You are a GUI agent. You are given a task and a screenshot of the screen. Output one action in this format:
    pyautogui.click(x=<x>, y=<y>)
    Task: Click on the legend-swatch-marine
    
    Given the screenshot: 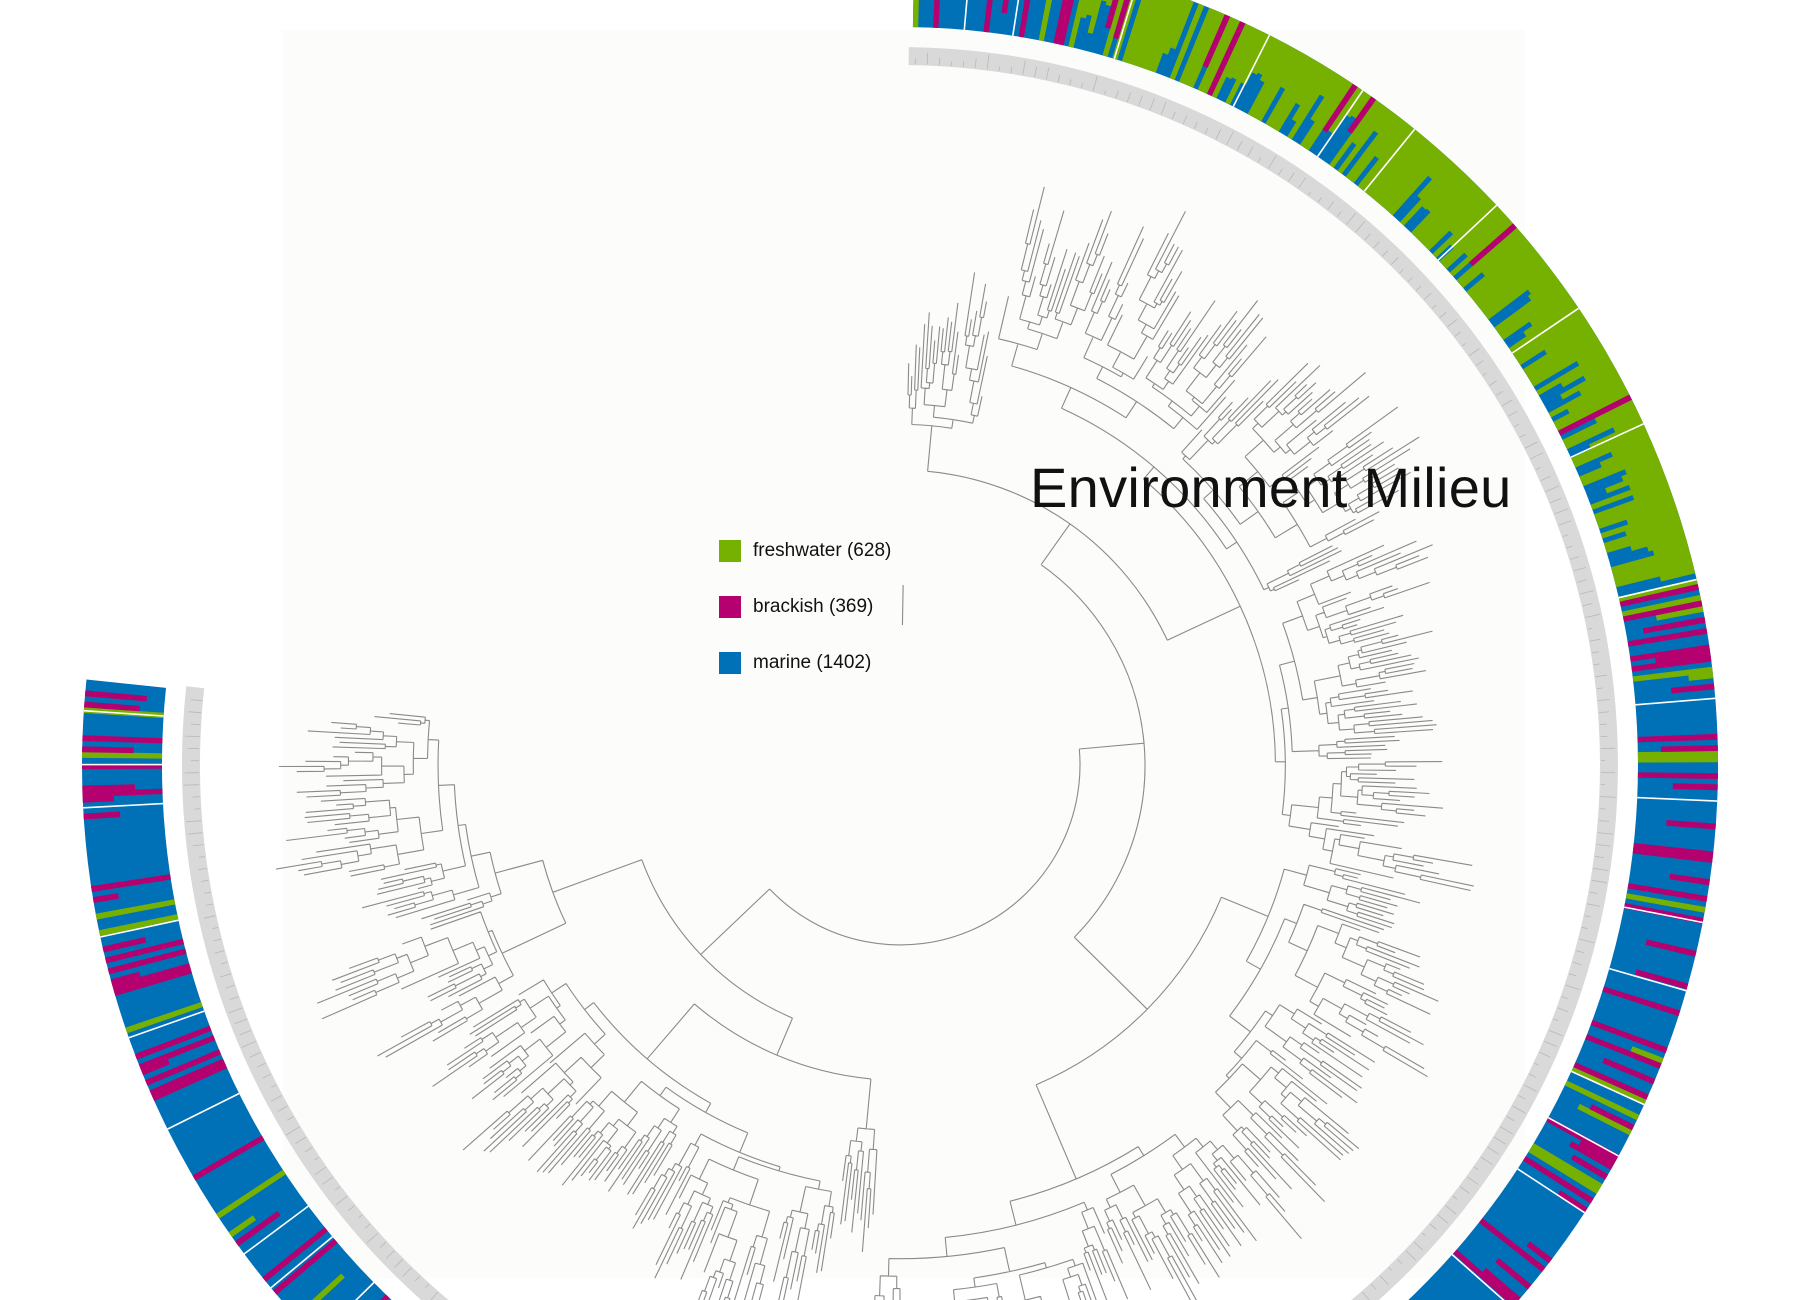 What is the action you would take?
    pyautogui.click(x=730, y=663)
    